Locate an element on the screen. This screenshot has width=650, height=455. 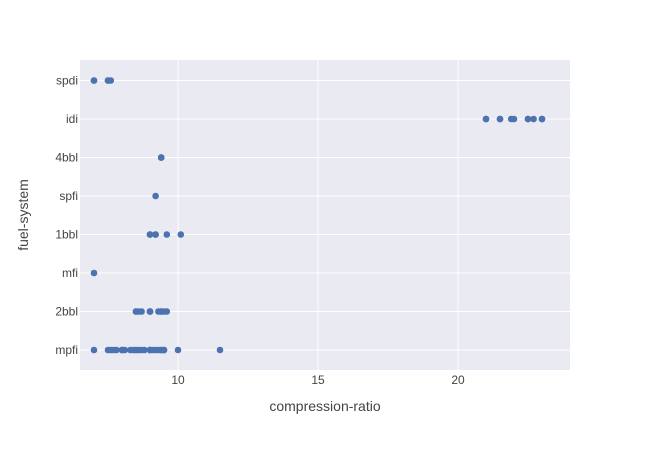
y-tick-label: spdi is located at coordinates (67, 81).